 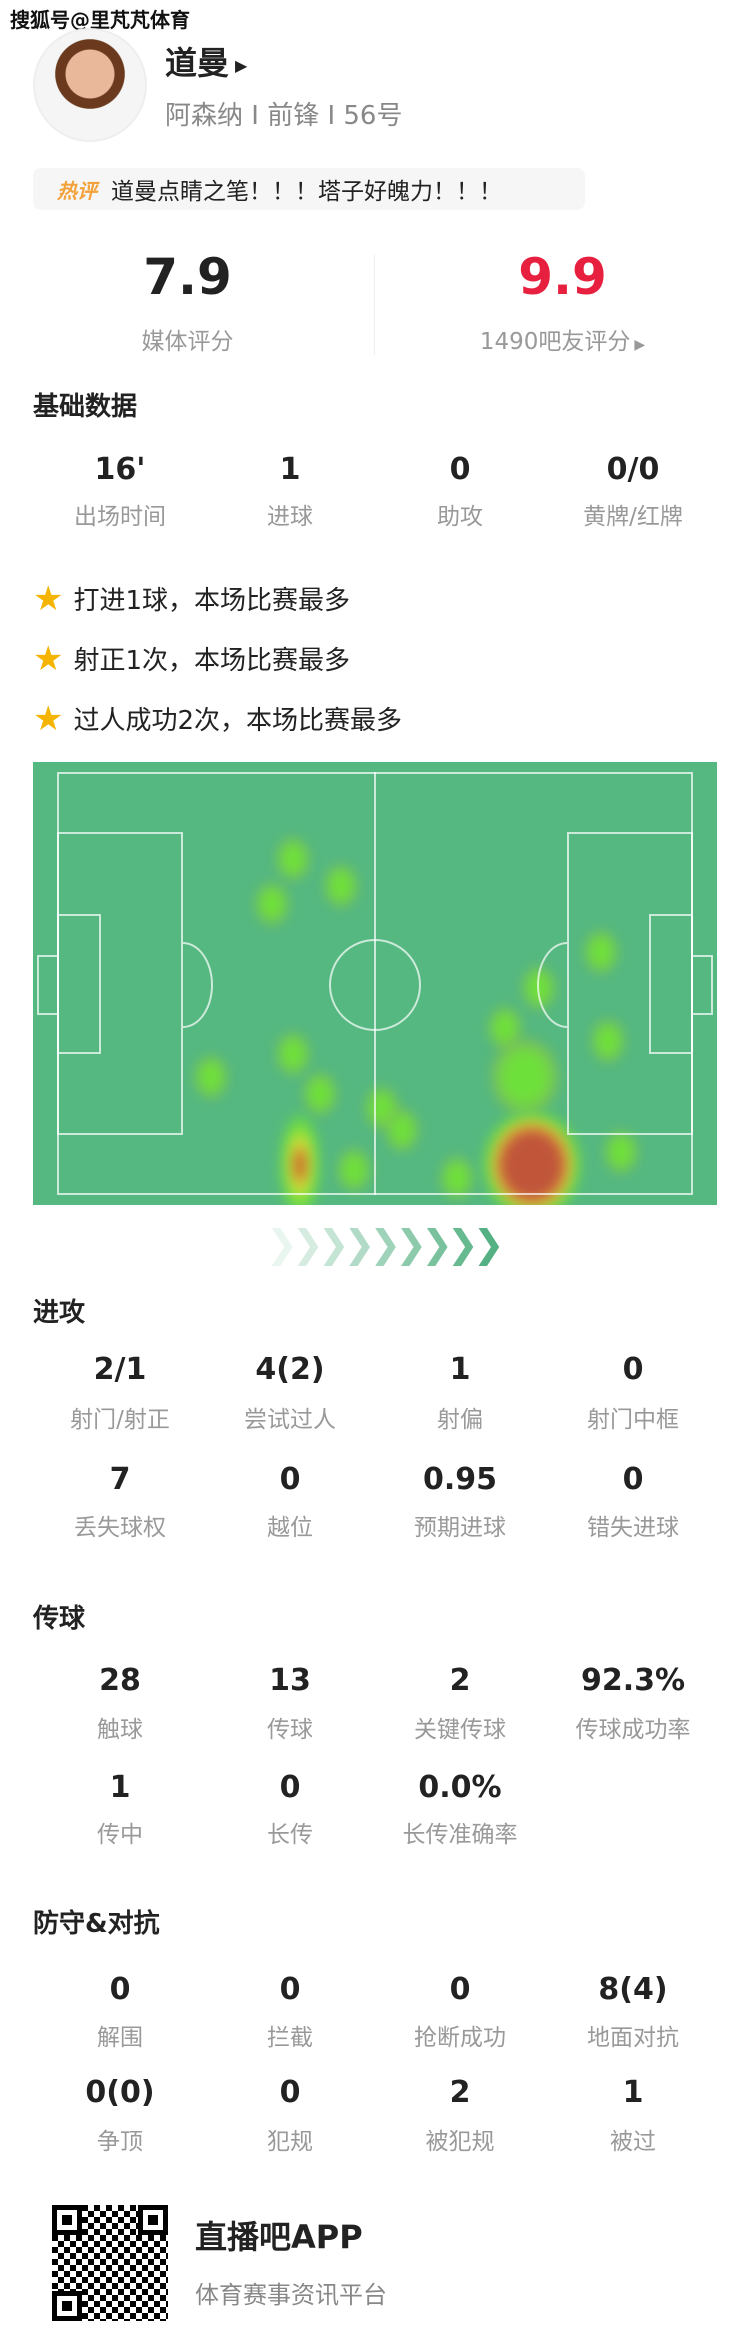 What do you see at coordinates (460, 2092) in the screenshot?
I see `stat-value: 2` at bounding box center [460, 2092].